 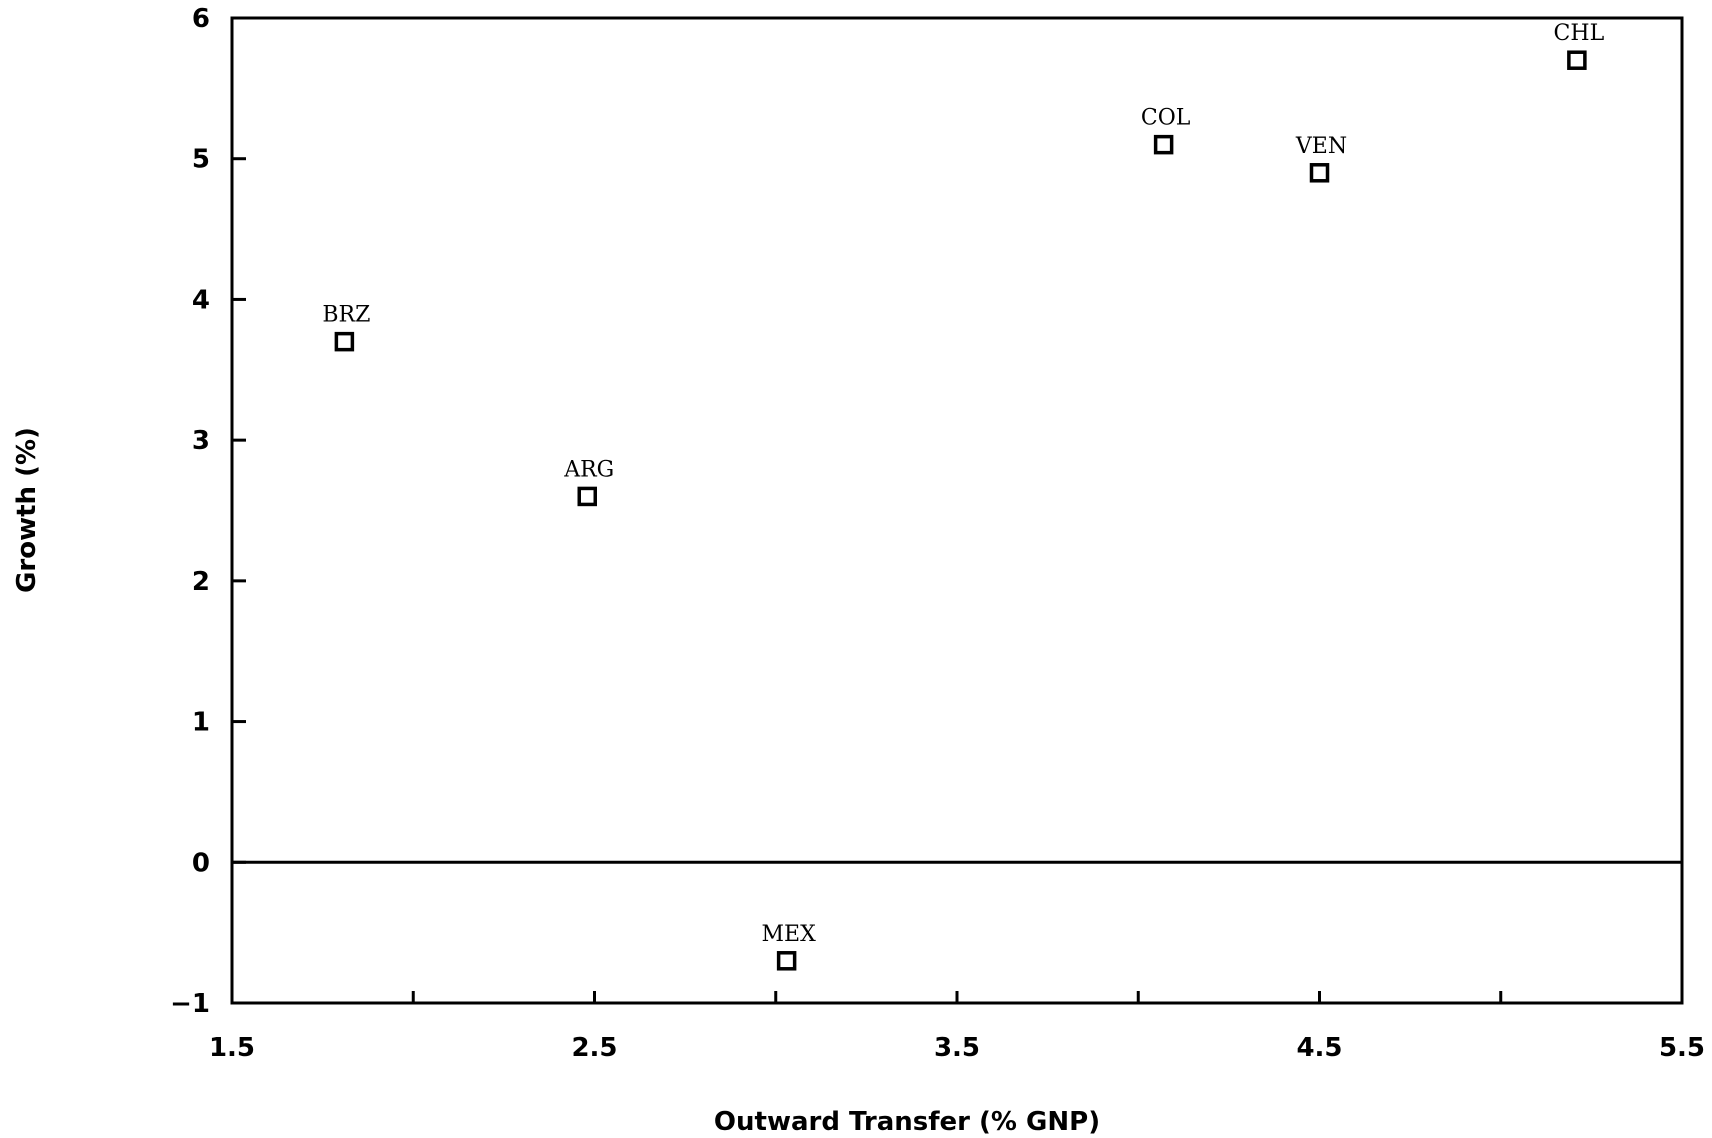 I want to click on data-point-label: ARG, so click(x=588, y=469).